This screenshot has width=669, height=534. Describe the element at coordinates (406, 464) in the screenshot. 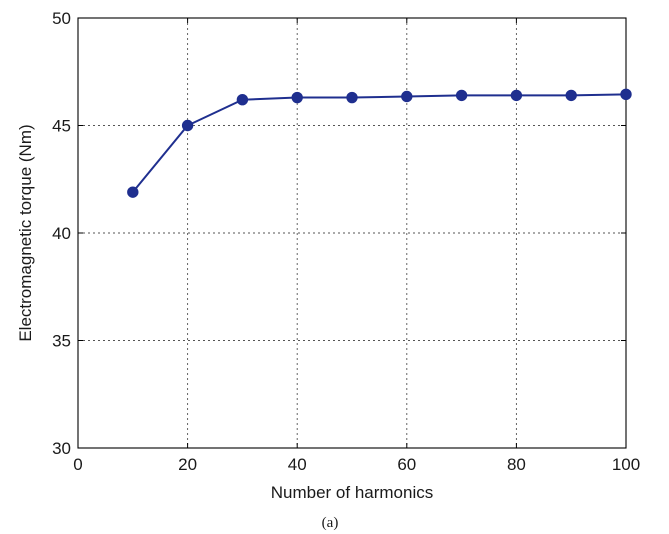

I see `x-tick-label: 60` at that location.